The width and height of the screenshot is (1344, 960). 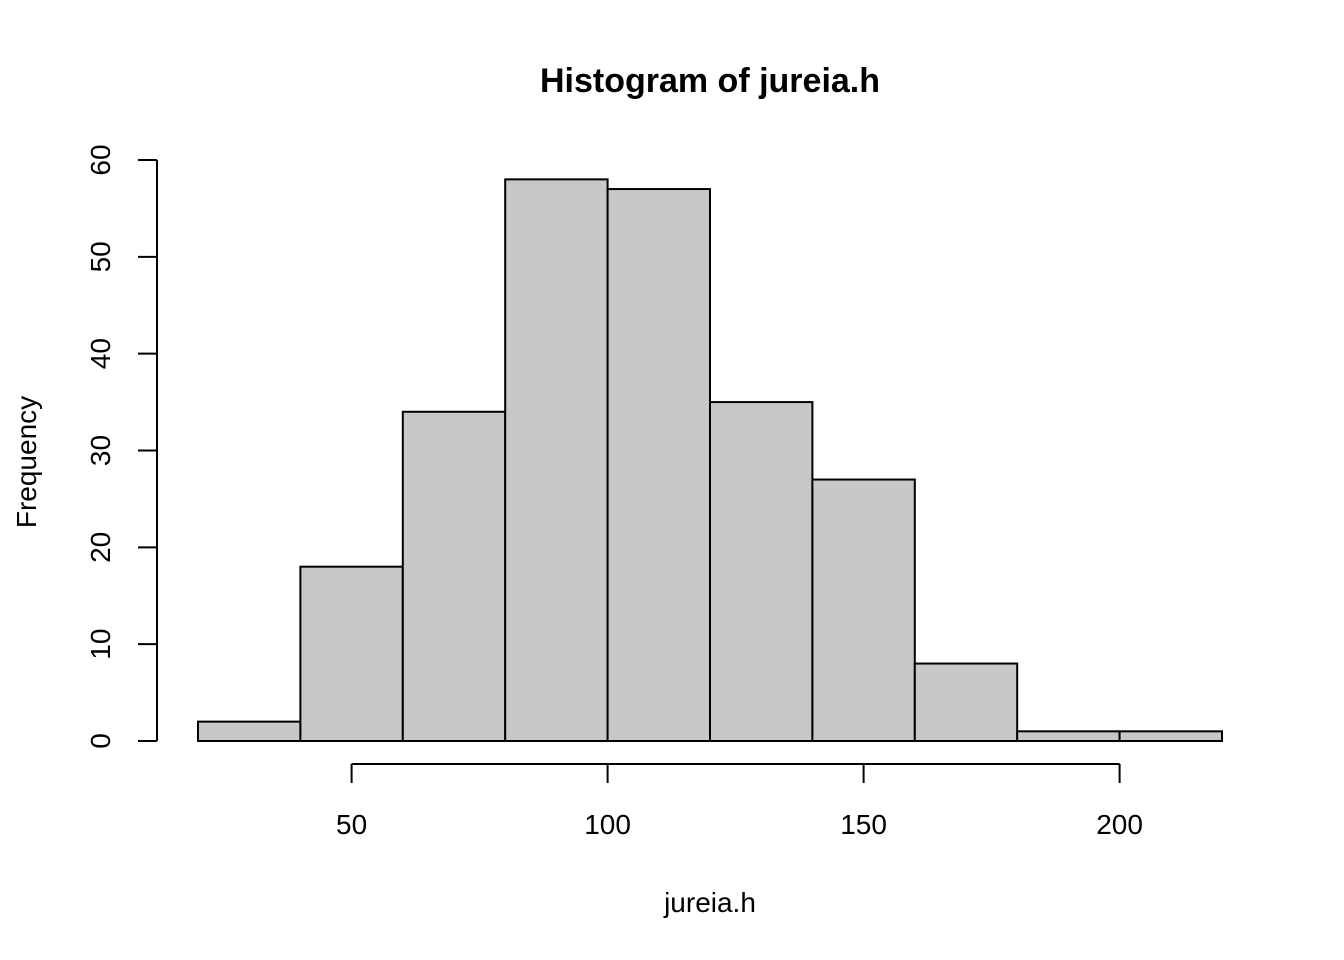 I want to click on chart-title: Histogram of jureia.h, so click(x=710, y=81).